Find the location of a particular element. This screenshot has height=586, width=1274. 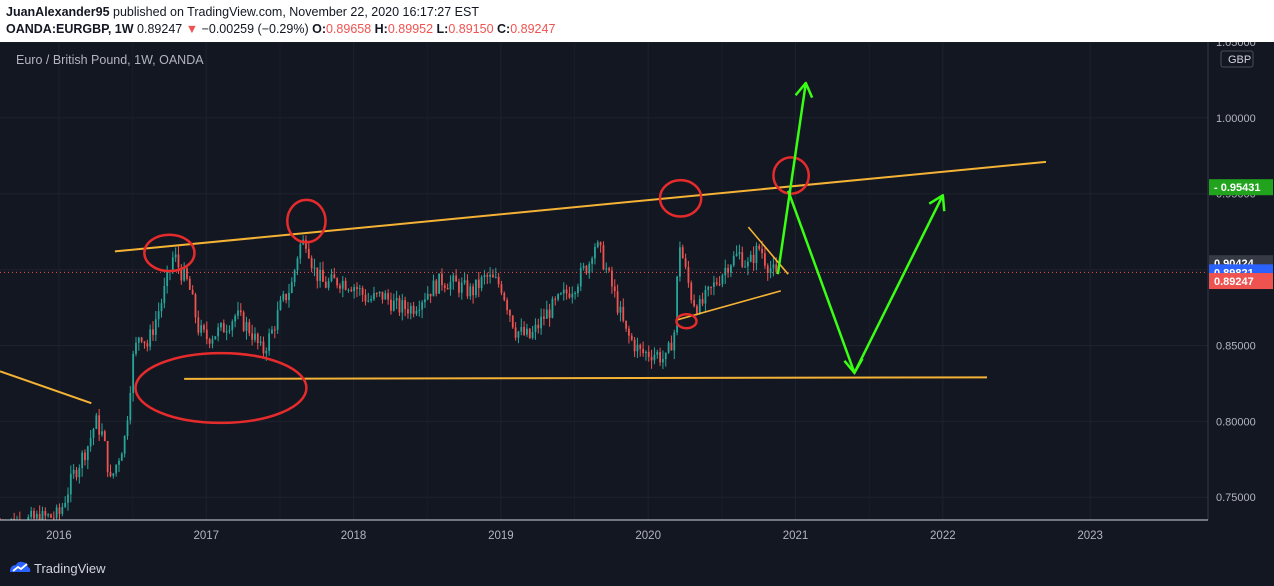

price-tick-label: 0.85000 is located at coordinates (1236, 346).